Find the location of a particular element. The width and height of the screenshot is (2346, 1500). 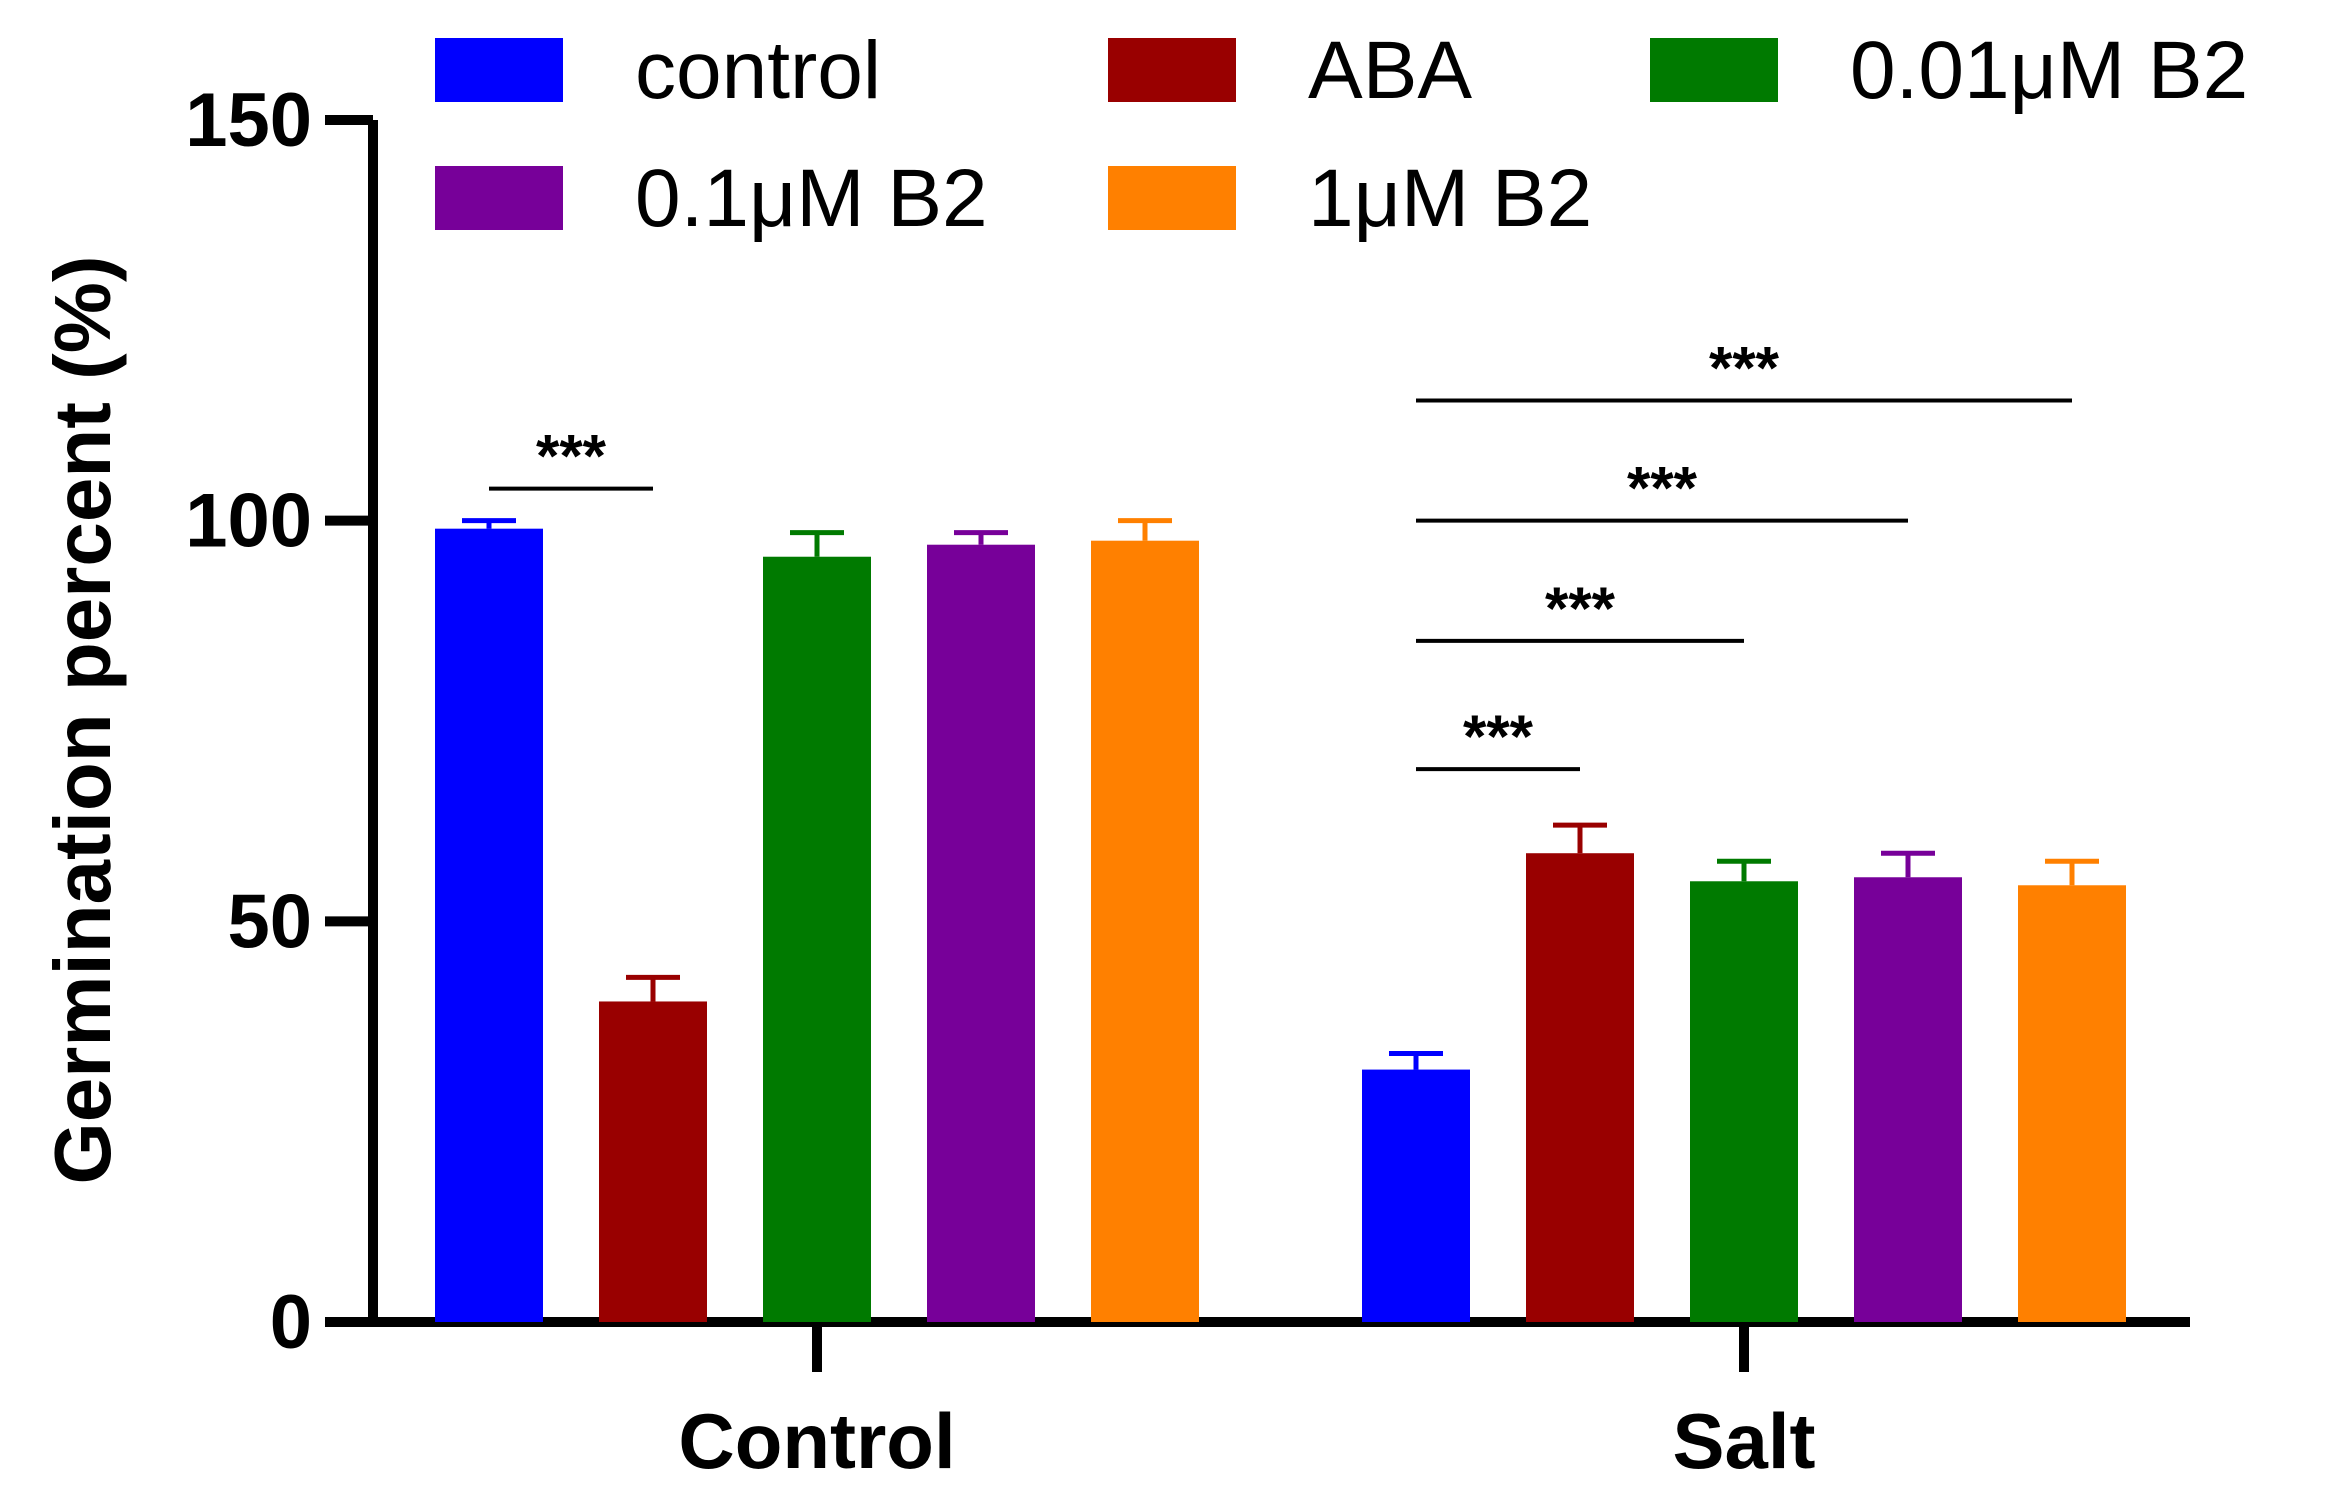

y-tick-label: 50 is located at coordinates (269, 921).